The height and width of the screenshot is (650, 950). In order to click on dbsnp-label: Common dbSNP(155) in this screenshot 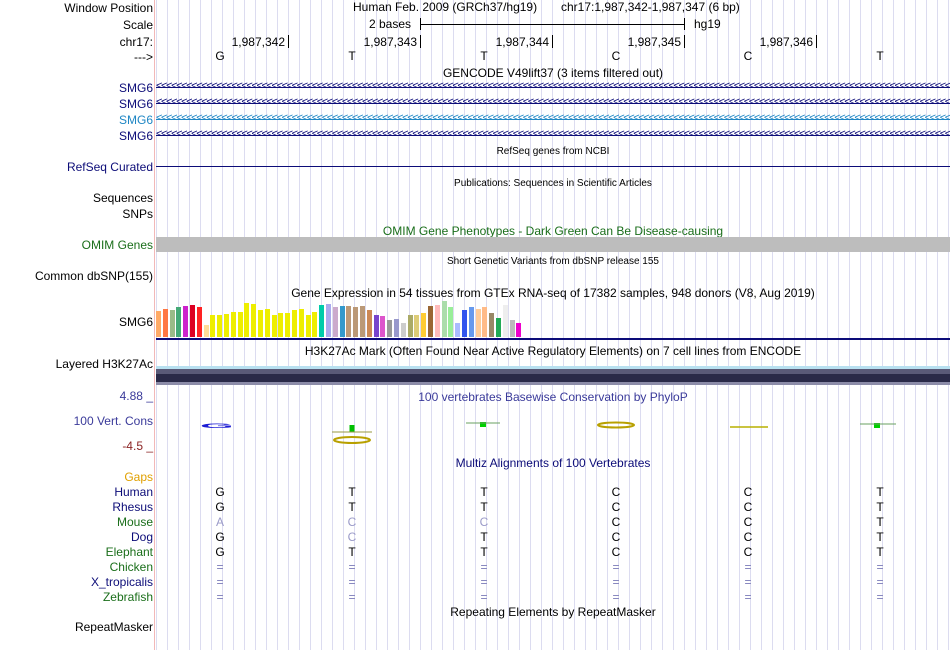, I will do `click(93, 276)`.